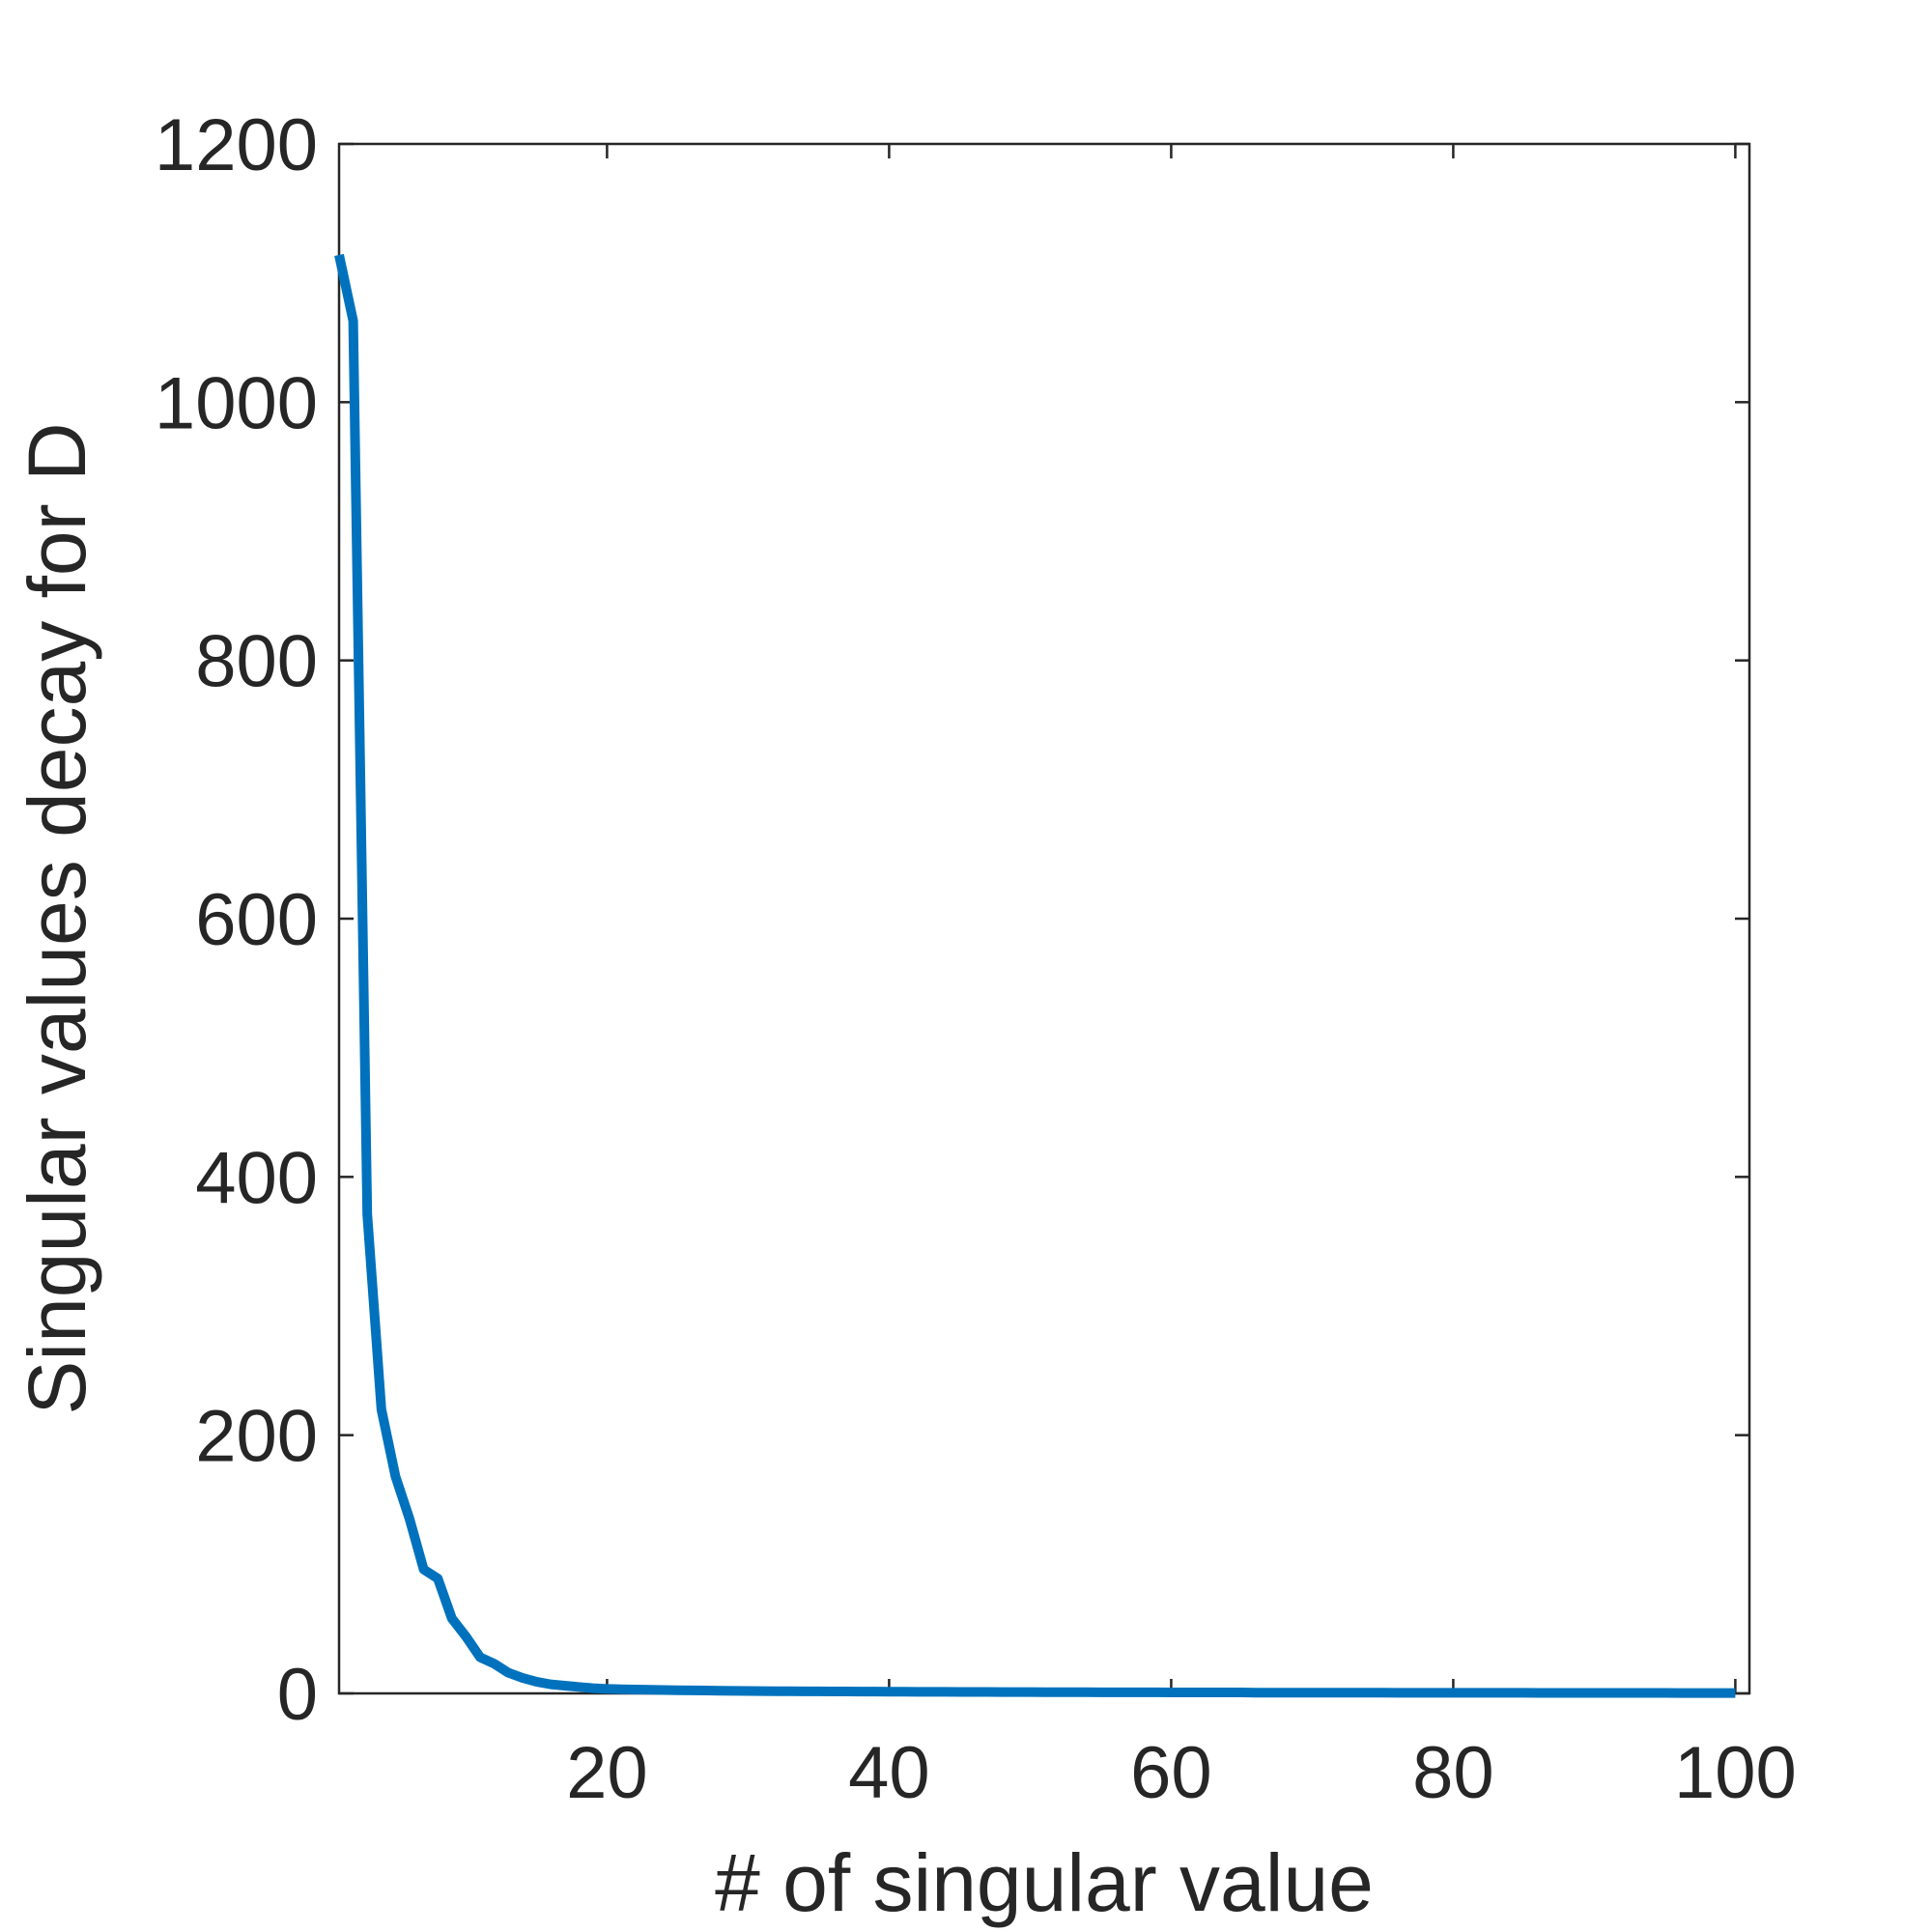 The width and height of the screenshot is (1932, 1932). Describe the element at coordinates (1453, 1773) in the screenshot. I see `x-tick-label: 80` at that location.